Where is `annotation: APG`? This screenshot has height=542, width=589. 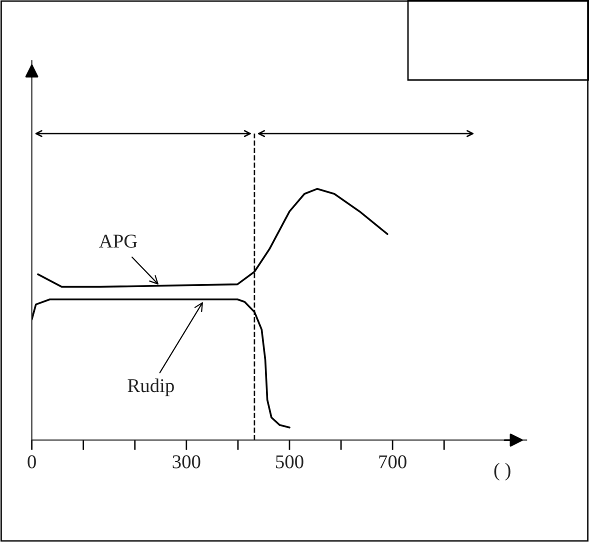 annotation: APG is located at coordinates (118, 241).